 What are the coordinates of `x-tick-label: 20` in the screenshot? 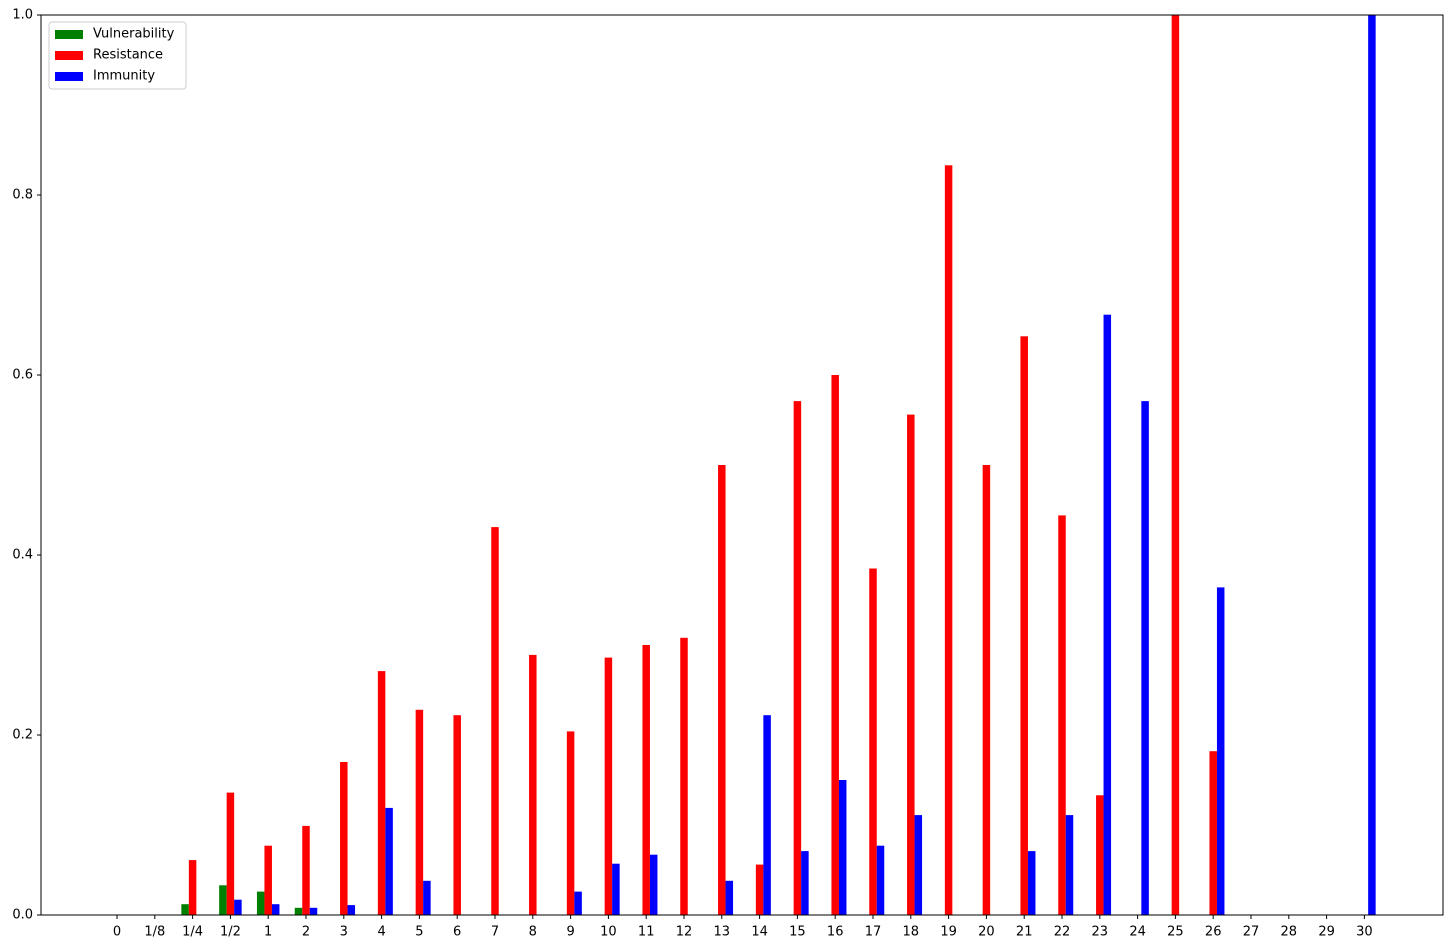 It's located at (986, 932).